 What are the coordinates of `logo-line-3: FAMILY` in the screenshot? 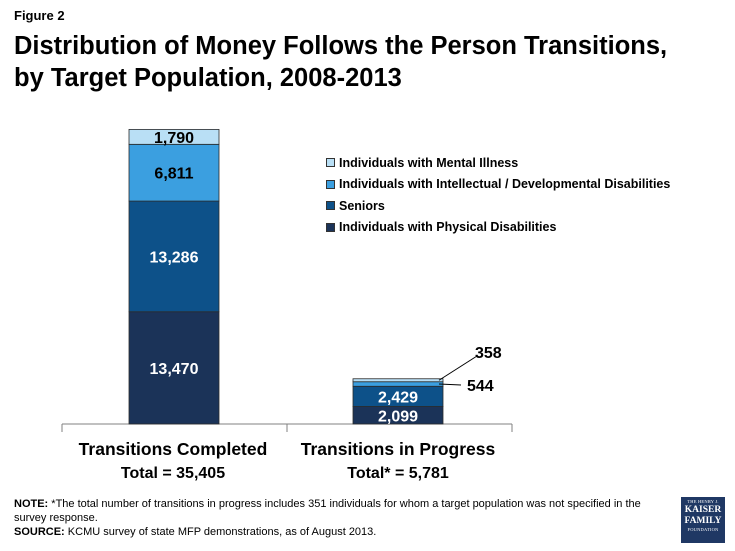 It's located at (703, 521).